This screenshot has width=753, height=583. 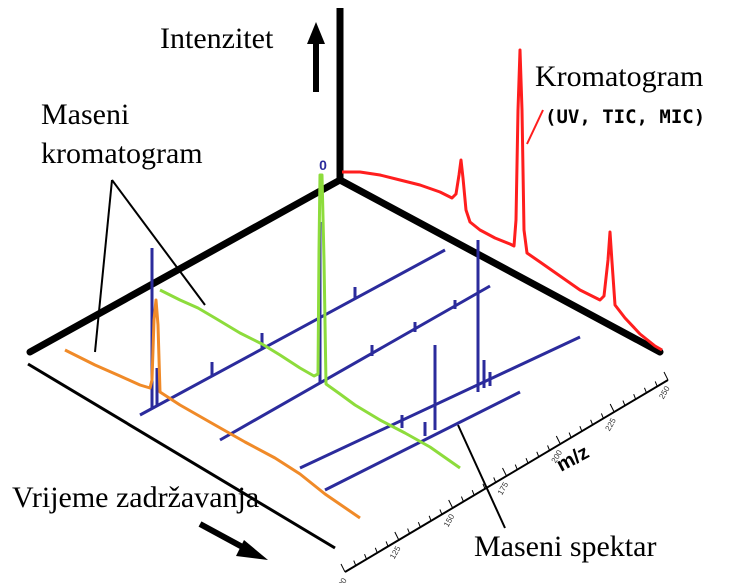 I want to click on mass-chromatogram-label: Maseni kromatogram, so click(x=122, y=134).